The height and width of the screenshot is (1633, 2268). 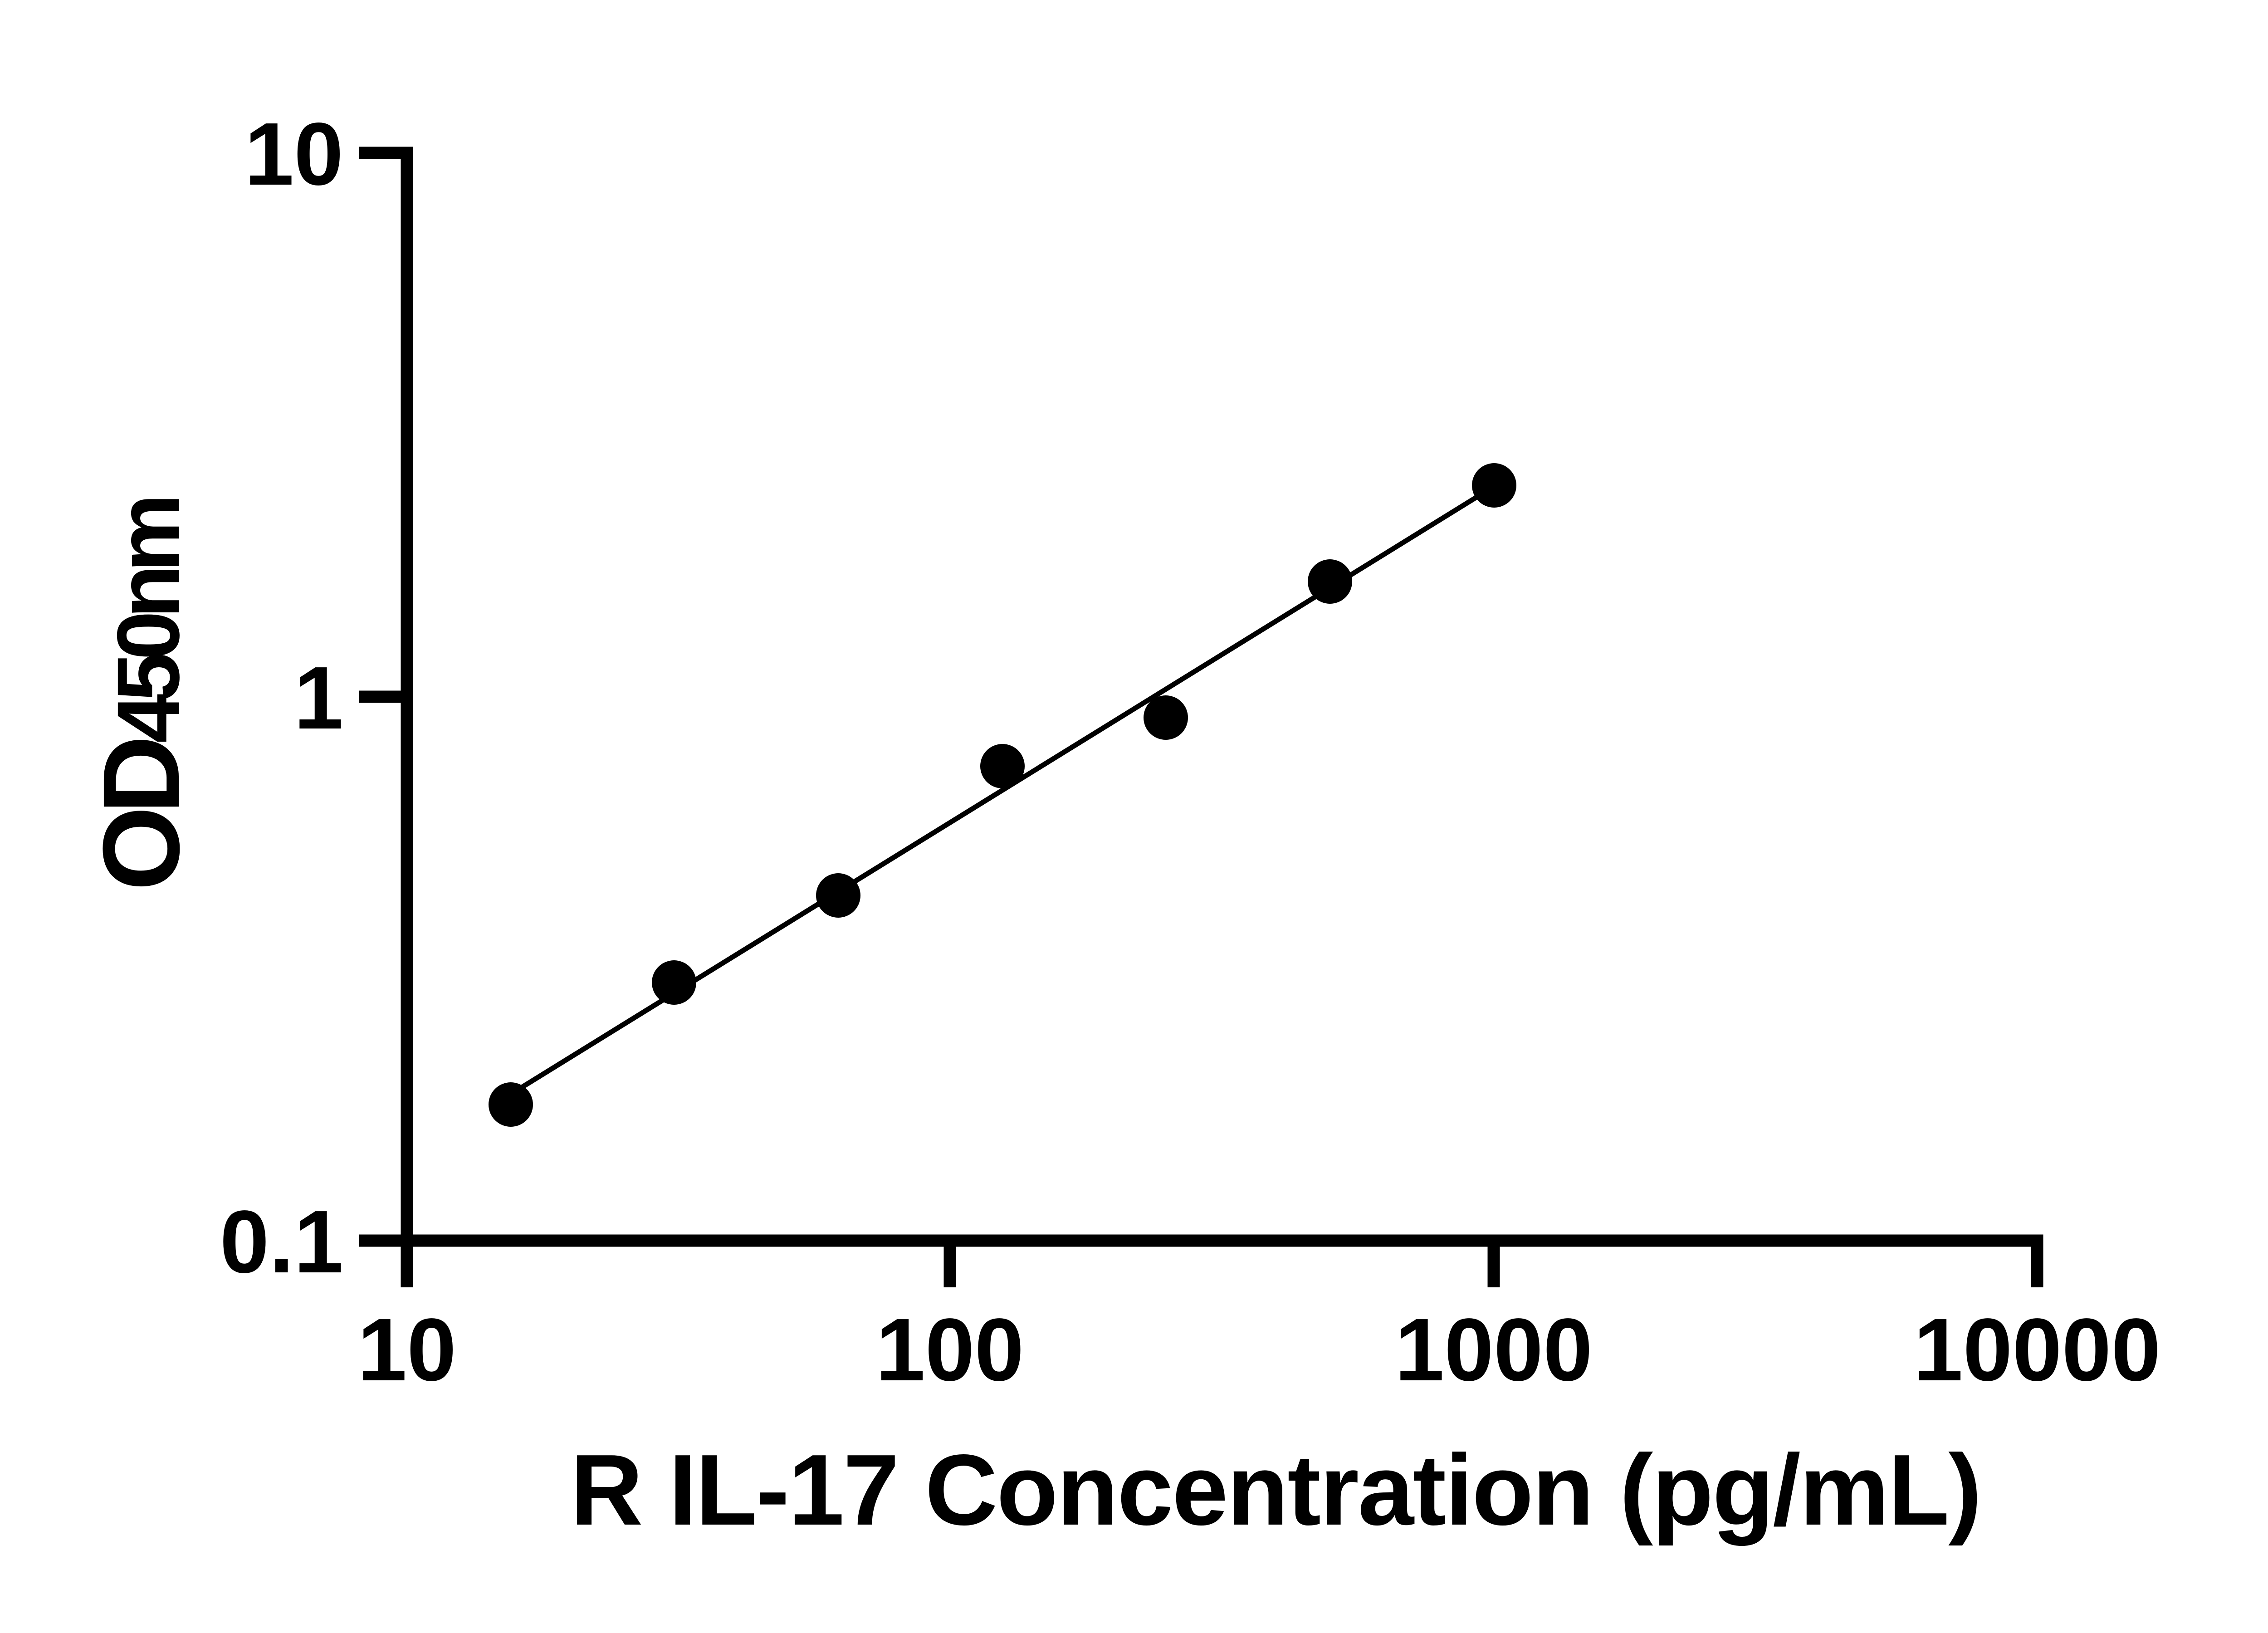 What do you see at coordinates (1494, 1349) in the screenshot?
I see `svg-text: 1000` at bounding box center [1494, 1349].